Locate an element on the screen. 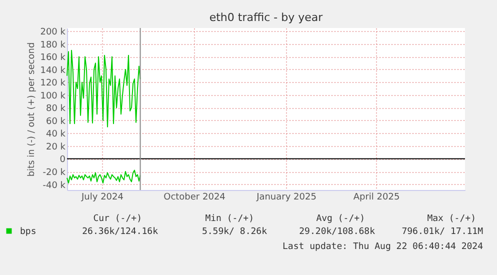  y-tick-label: 160 k is located at coordinates (53, 58).